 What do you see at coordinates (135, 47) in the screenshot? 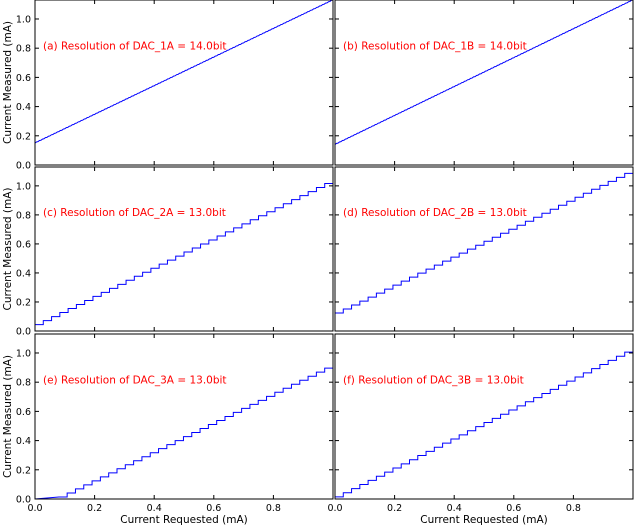
I see `panel-annotation: (a) Resolution of DAC_1A = 14.0bit` at bounding box center [135, 47].